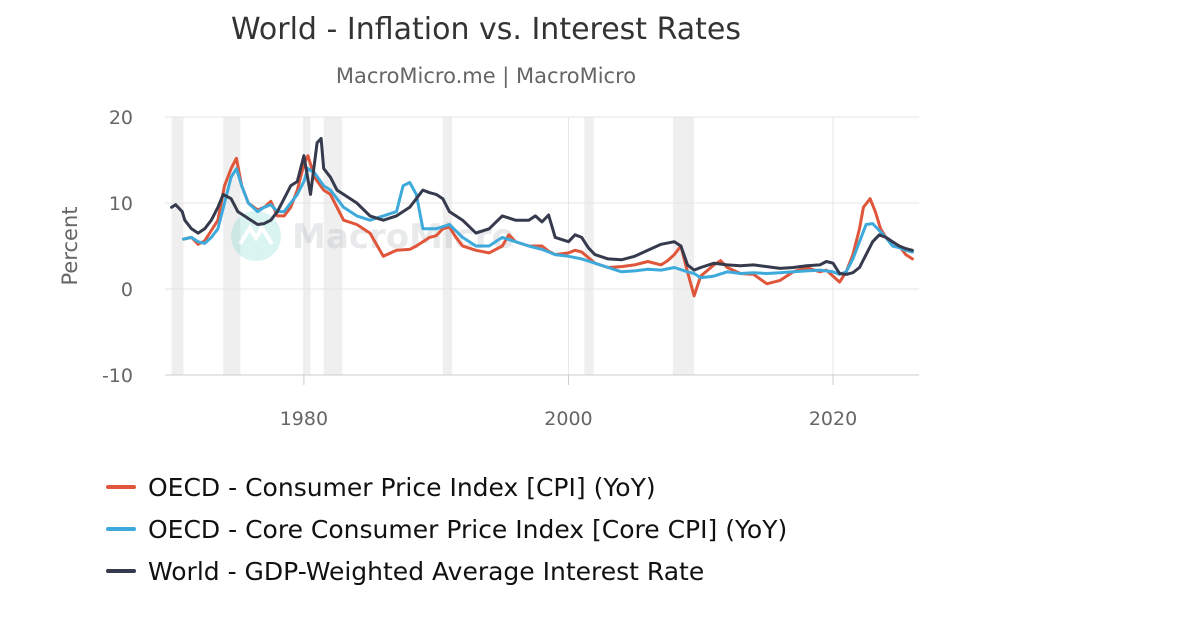 The image size is (1200, 630). I want to click on legend-swatch-interest-rate, so click(121, 571).